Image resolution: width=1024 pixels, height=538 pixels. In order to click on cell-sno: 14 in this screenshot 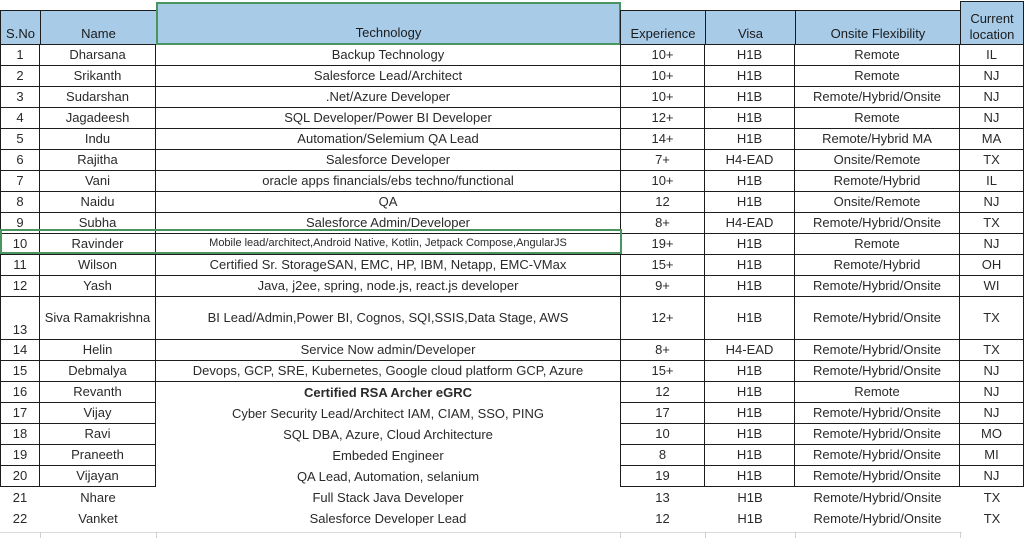, I will do `click(20, 350)`.